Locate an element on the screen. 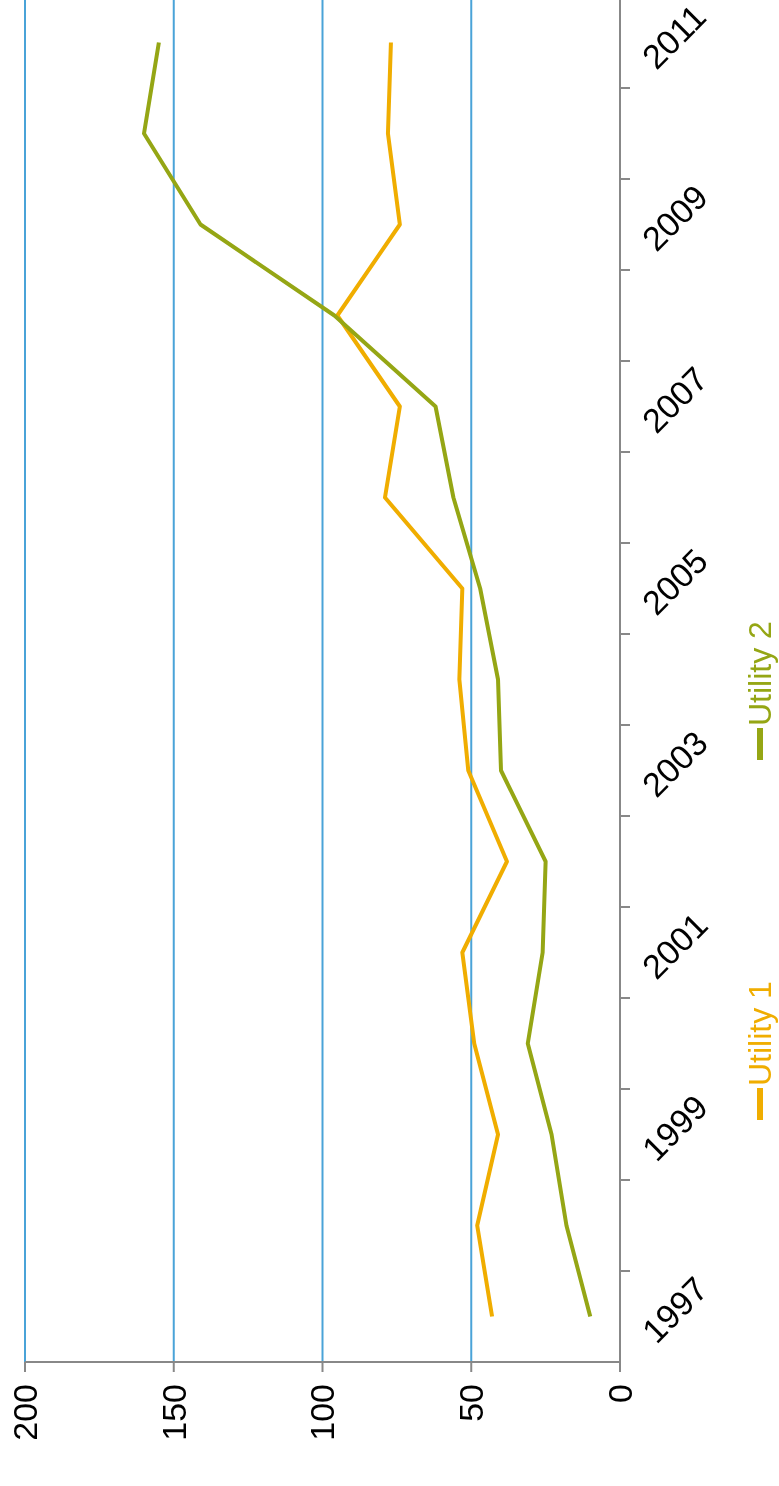 The image size is (779, 1486). text: Utility 2 is located at coordinates (760, 673).